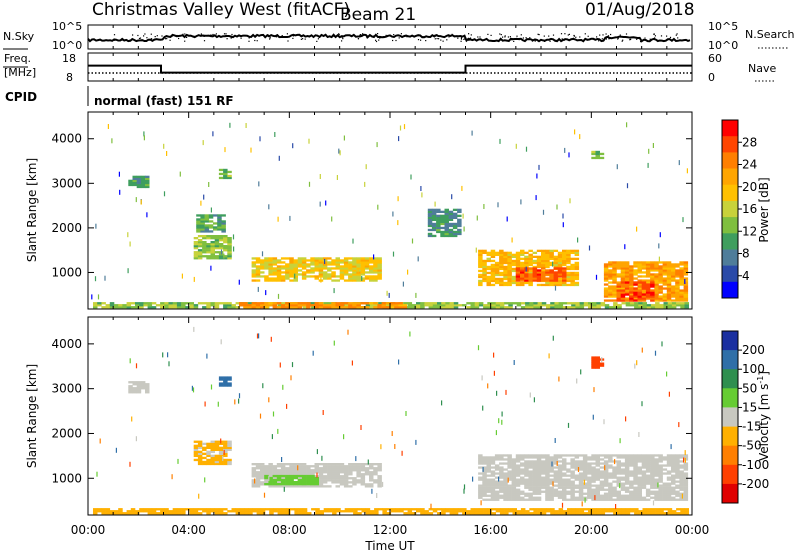 This screenshot has width=800, height=554. What do you see at coordinates (389, 38) in the screenshot?
I see `nsky-trace` at bounding box center [389, 38].